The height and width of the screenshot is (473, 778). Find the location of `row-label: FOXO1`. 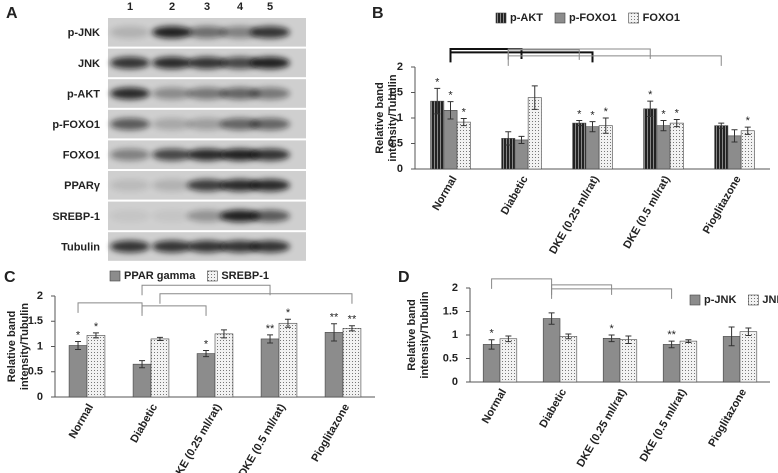

row-label: FOXO1 is located at coordinates (81, 156).